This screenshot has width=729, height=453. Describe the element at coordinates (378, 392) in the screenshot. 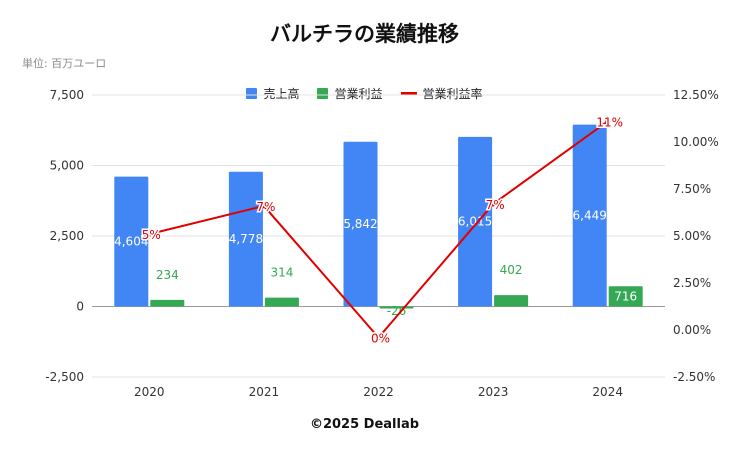

I see `x-tick-label: 2022` at that location.